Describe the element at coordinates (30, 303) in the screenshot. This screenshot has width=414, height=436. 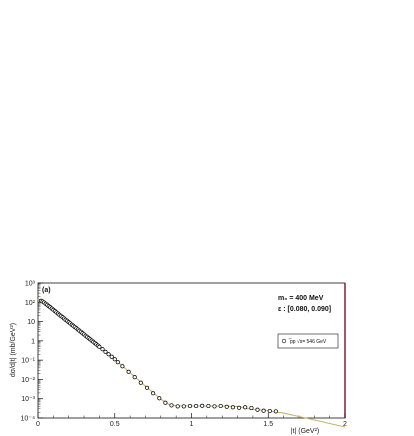
I see `y-tick-label: 10²` at that location.